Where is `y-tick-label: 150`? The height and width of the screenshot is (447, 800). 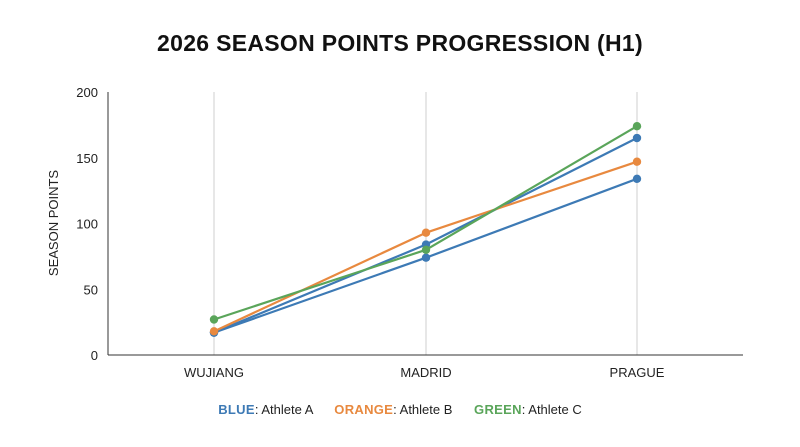 y-tick-label: 150 is located at coordinates (87, 158).